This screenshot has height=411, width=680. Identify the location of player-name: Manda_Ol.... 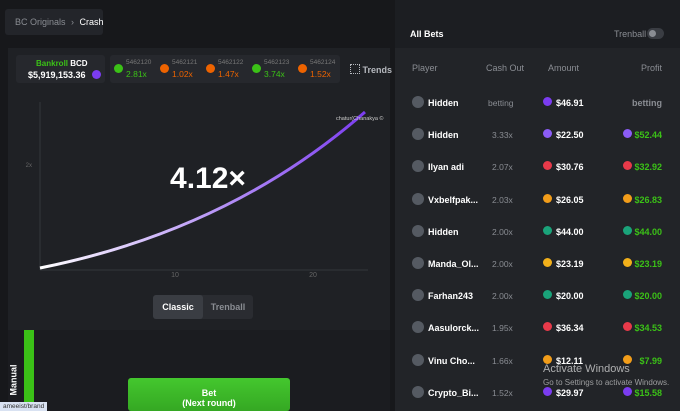
(453, 264).